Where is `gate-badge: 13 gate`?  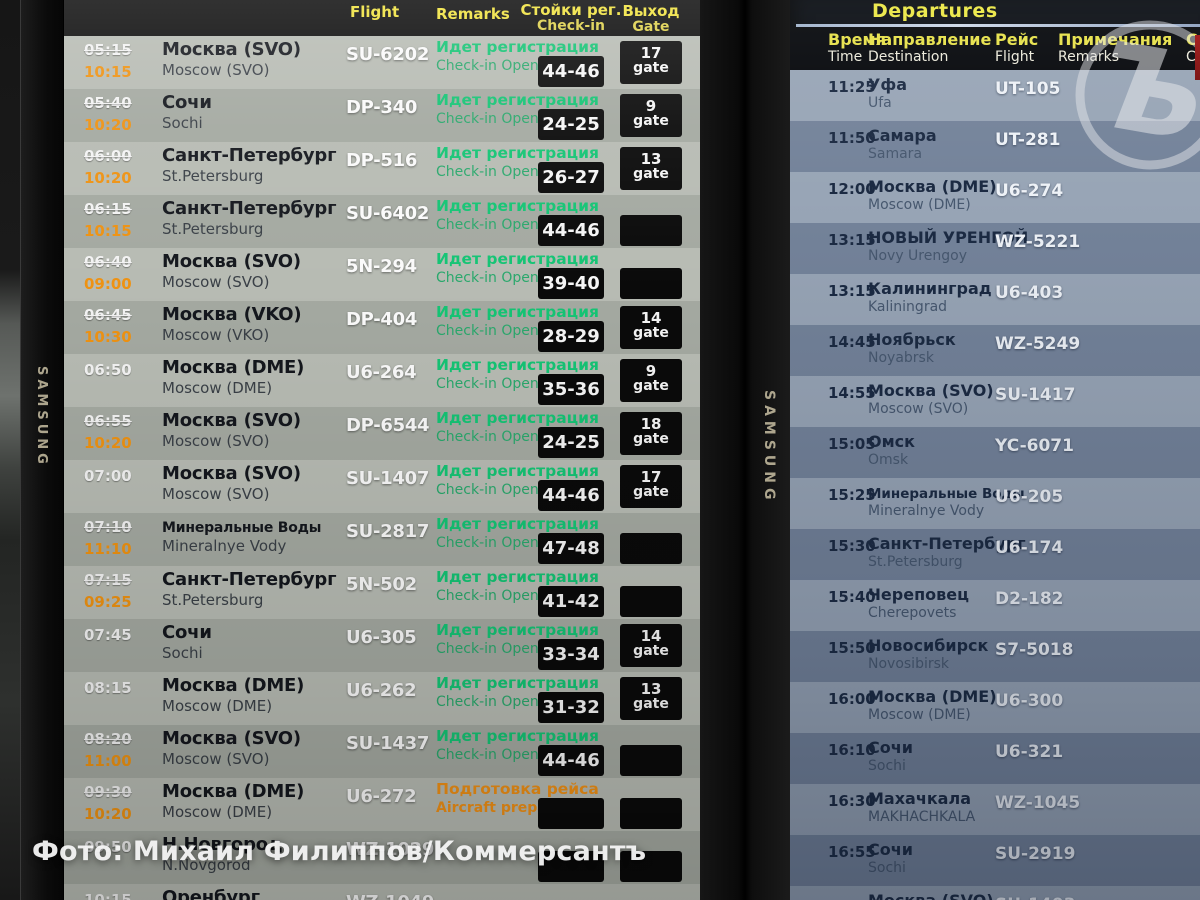 gate-badge: 13 gate is located at coordinates (651, 698).